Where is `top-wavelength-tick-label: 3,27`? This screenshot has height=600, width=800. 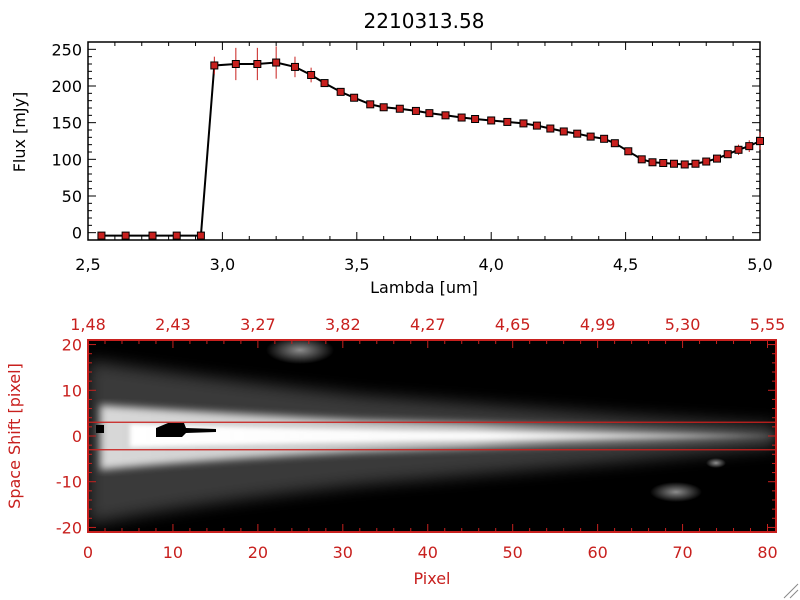
top-wavelength-tick-label: 3,27 is located at coordinates (258, 324).